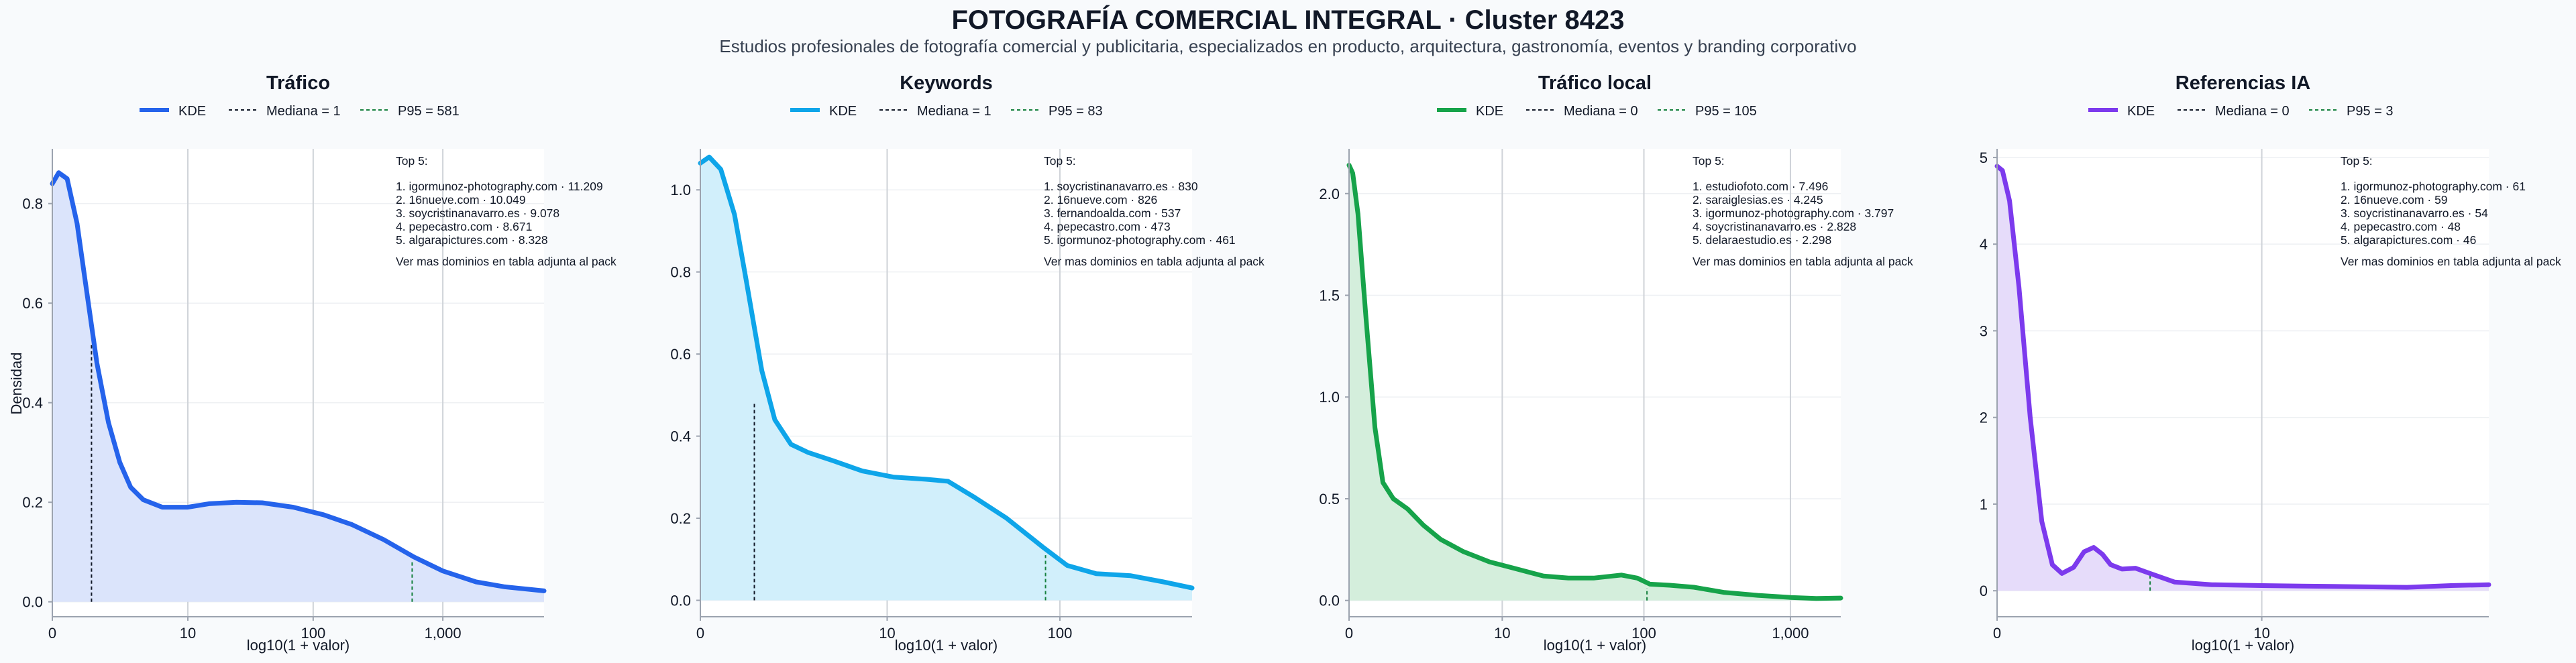  Describe the element at coordinates (499, 186) in the screenshot. I see `top5-item: 1. igormunoz-photography.com · 11.209` at that location.